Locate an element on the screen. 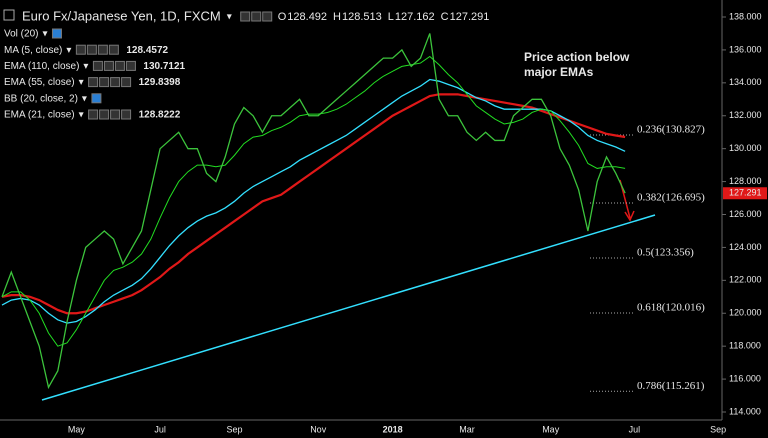 This screenshot has height=438, width=768. ohlc-label: H is located at coordinates (337, 17).